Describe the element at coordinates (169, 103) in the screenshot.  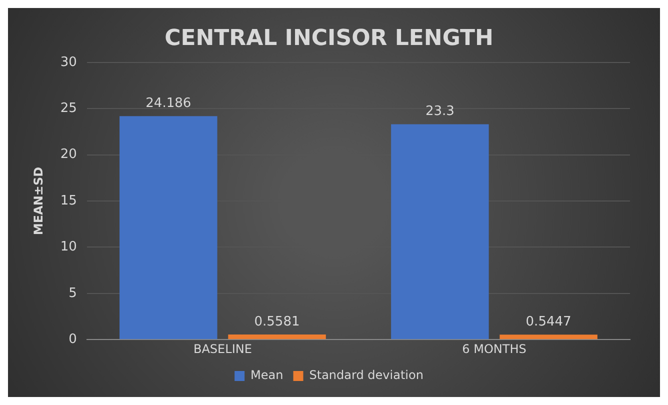
I see `data-label: 24.186` at that location.